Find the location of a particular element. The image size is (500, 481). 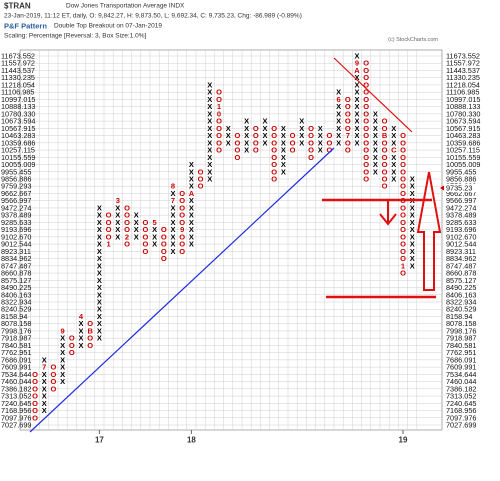

name: Dow Jones Transportation Average INDX is located at coordinates (125, 6).